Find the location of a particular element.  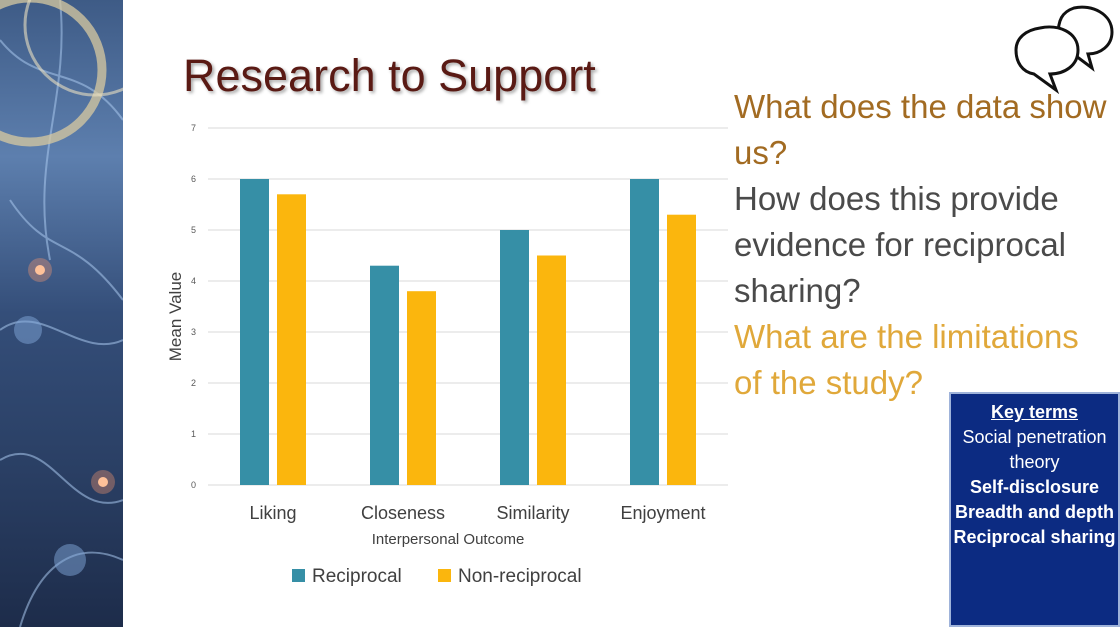

y-tick-label: 6 is located at coordinates (193, 179).